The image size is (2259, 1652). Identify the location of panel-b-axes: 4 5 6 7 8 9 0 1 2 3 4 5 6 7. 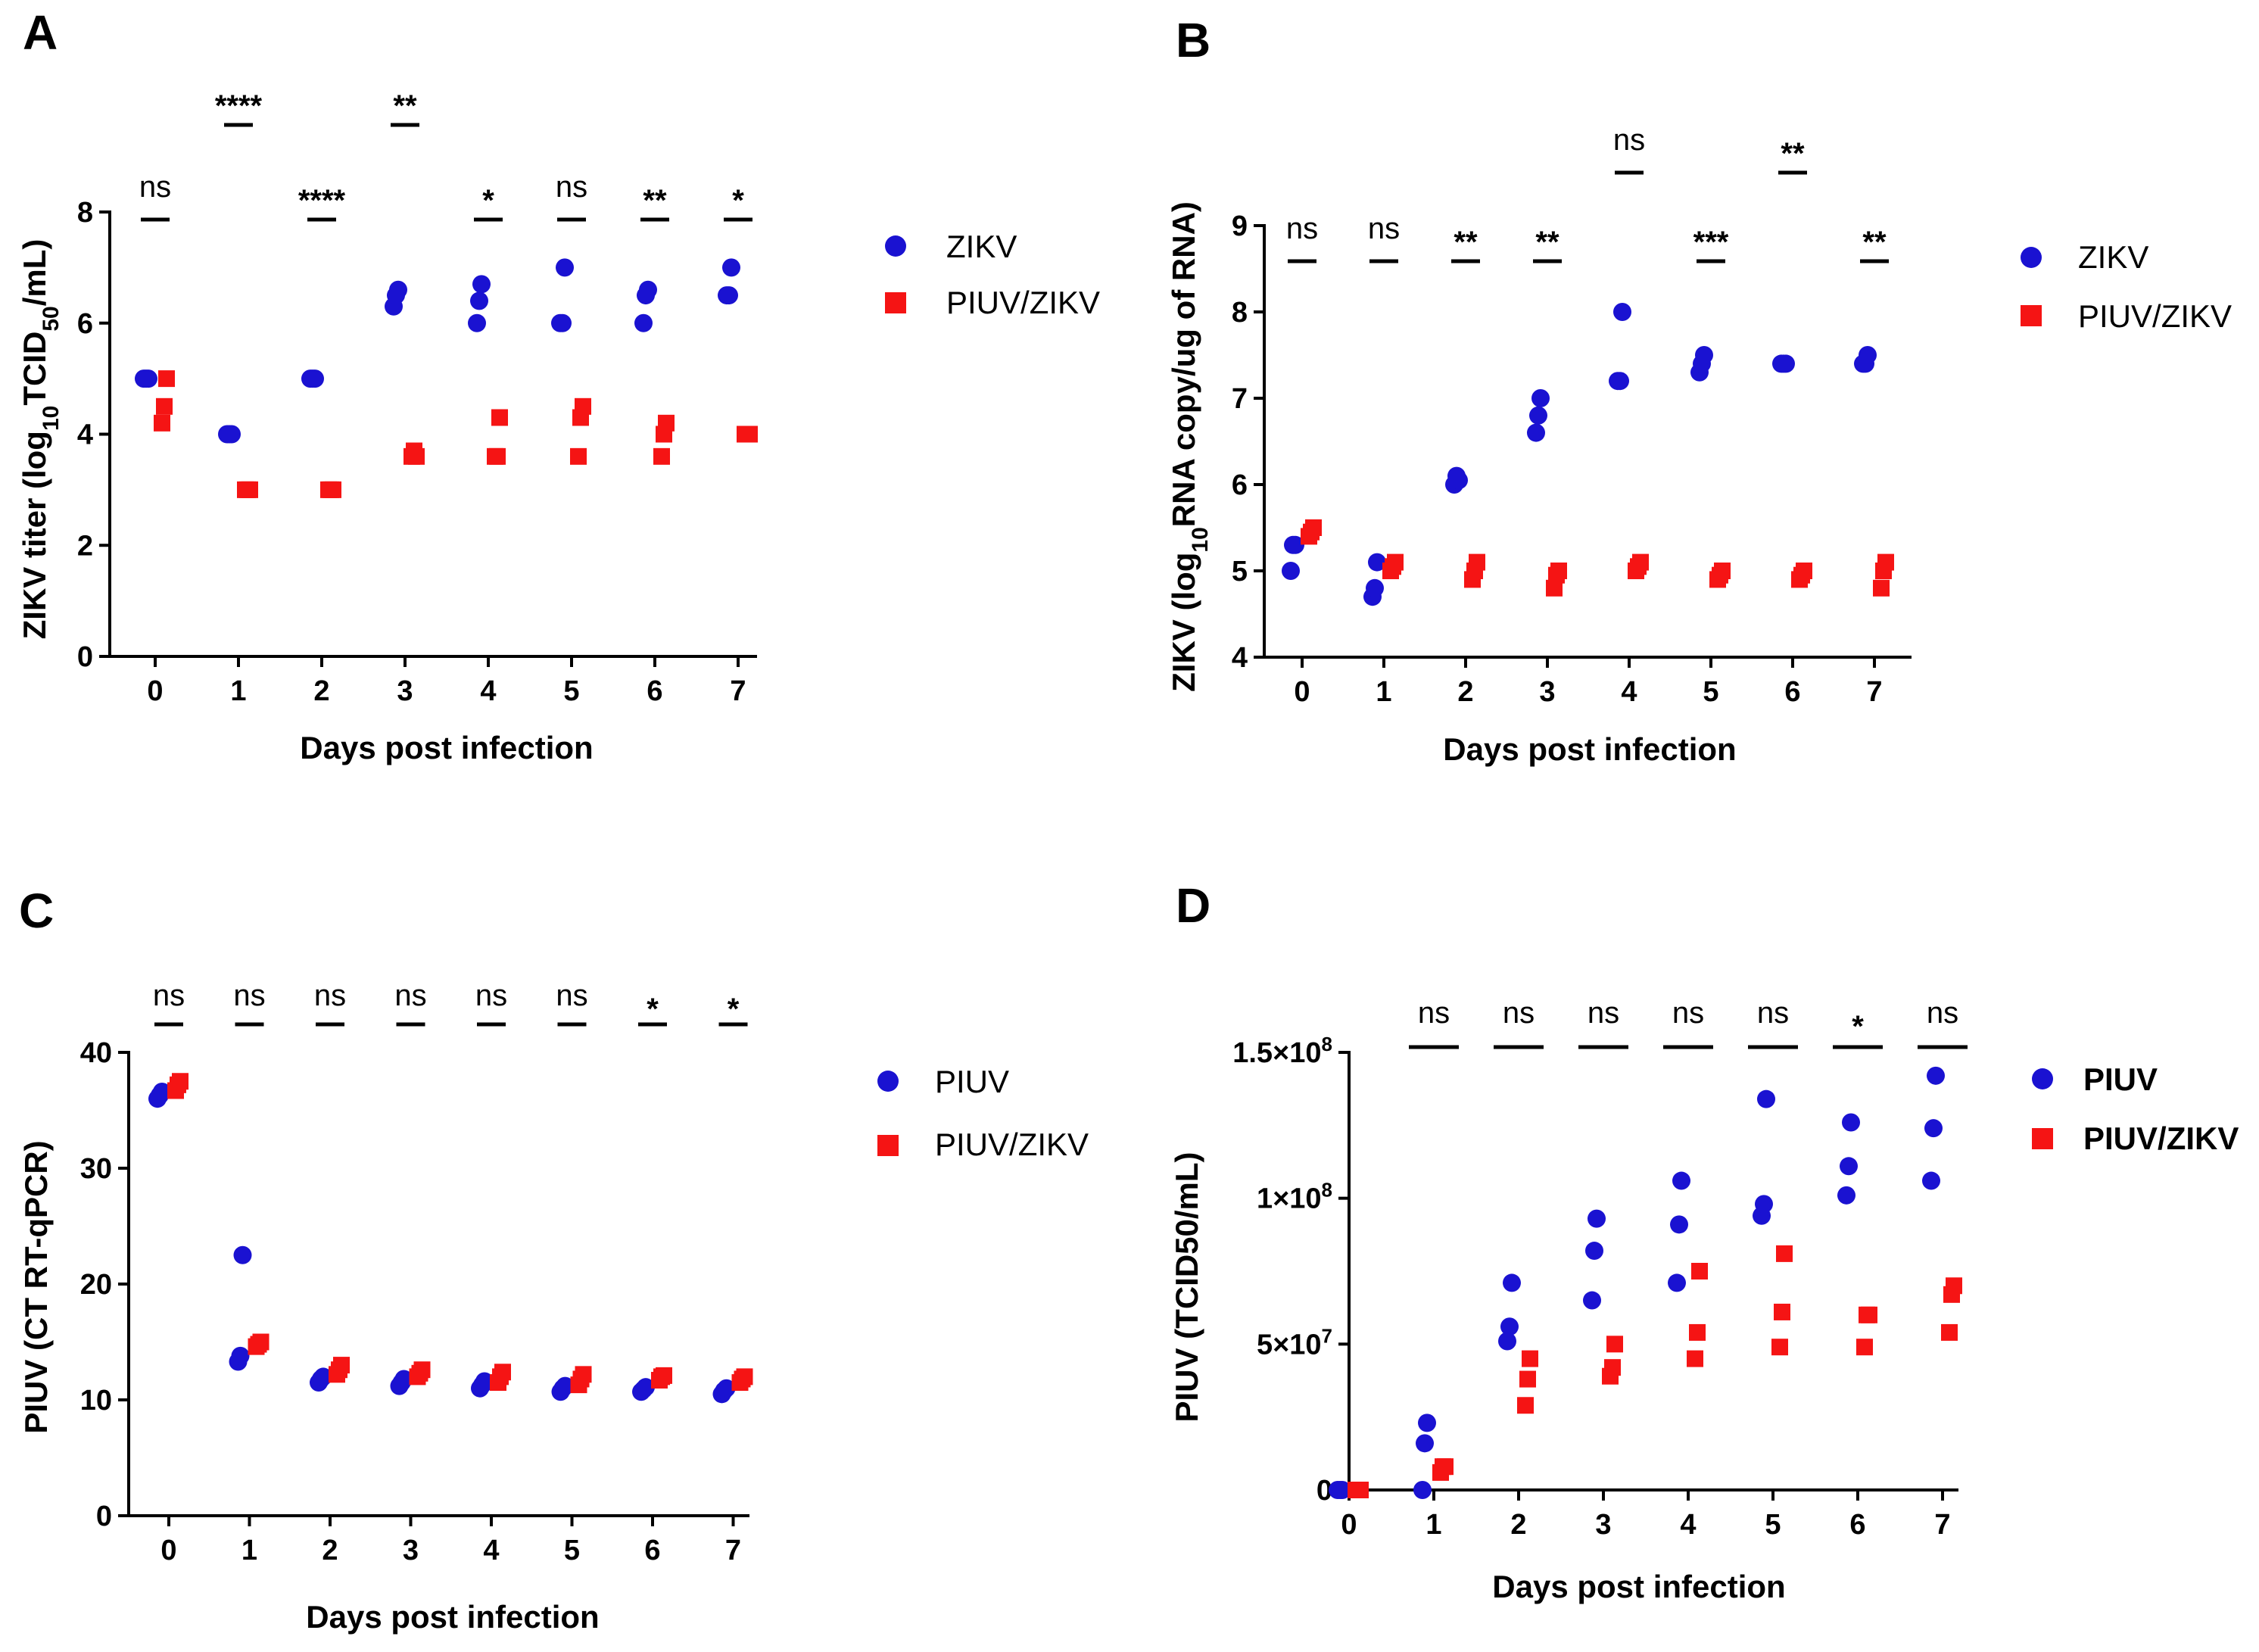
(1572, 459).